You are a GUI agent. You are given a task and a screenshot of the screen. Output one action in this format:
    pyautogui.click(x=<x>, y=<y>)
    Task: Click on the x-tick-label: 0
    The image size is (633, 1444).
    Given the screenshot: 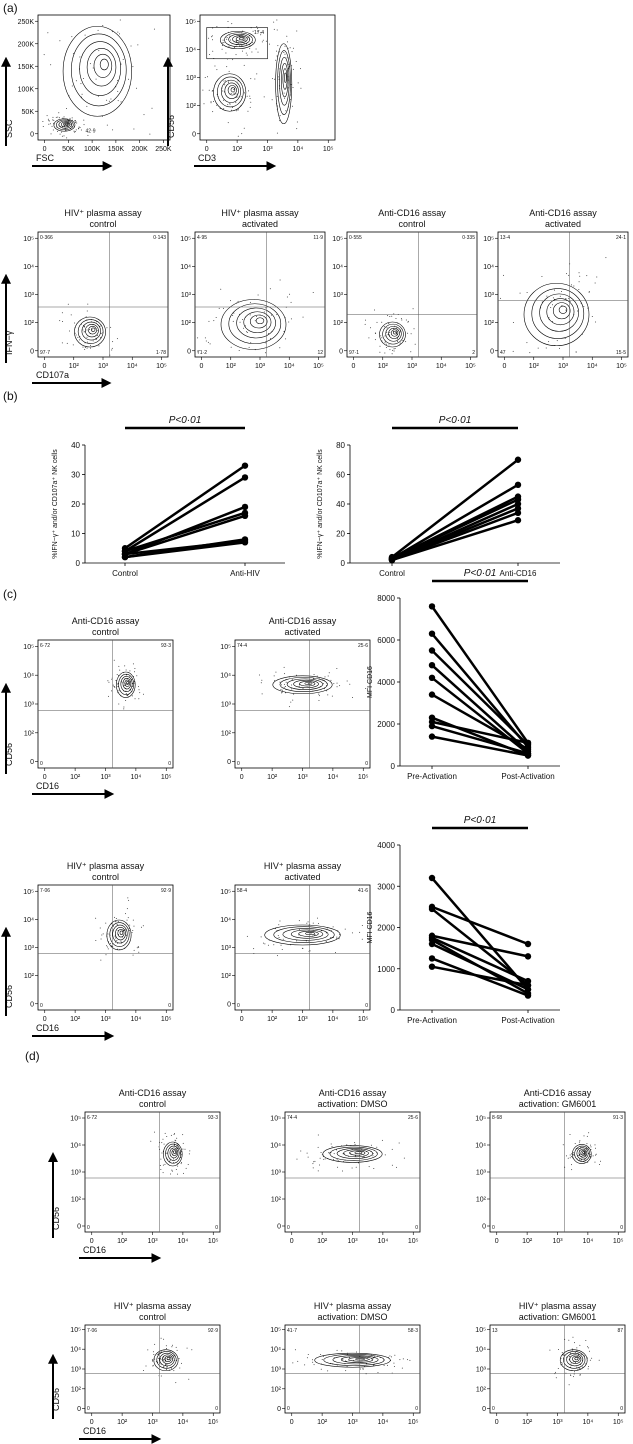 What is the action you would take?
    pyautogui.click(x=45, y=777)
    